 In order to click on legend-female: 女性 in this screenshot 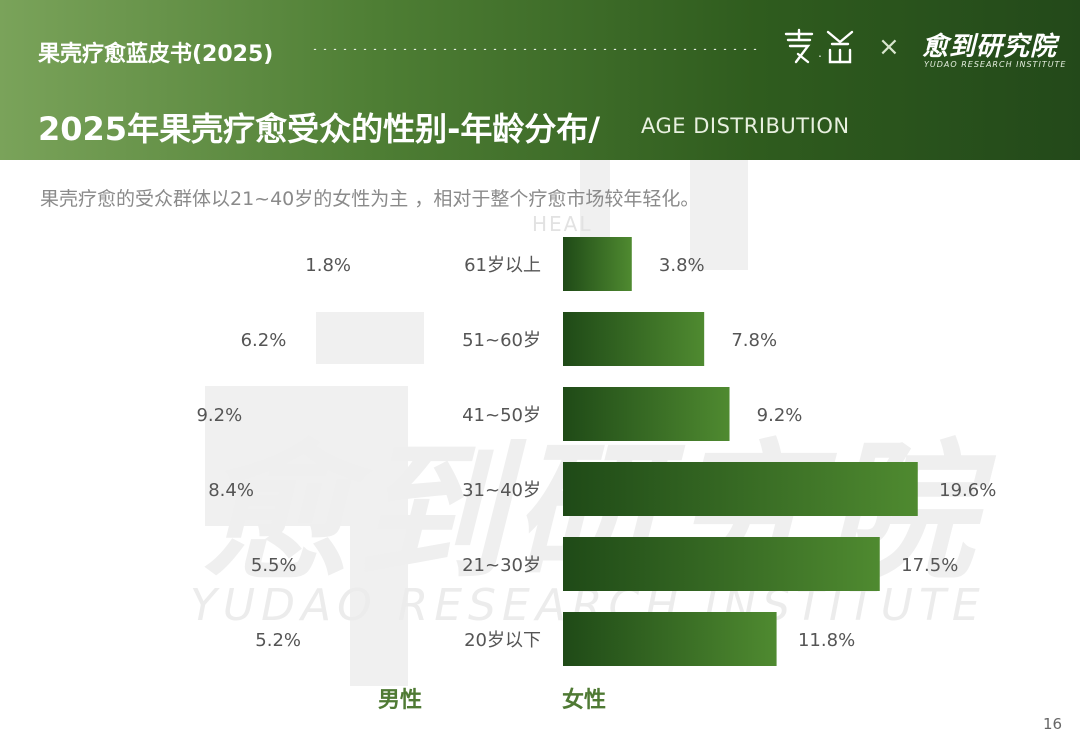, I will do `click(584, 700)`.